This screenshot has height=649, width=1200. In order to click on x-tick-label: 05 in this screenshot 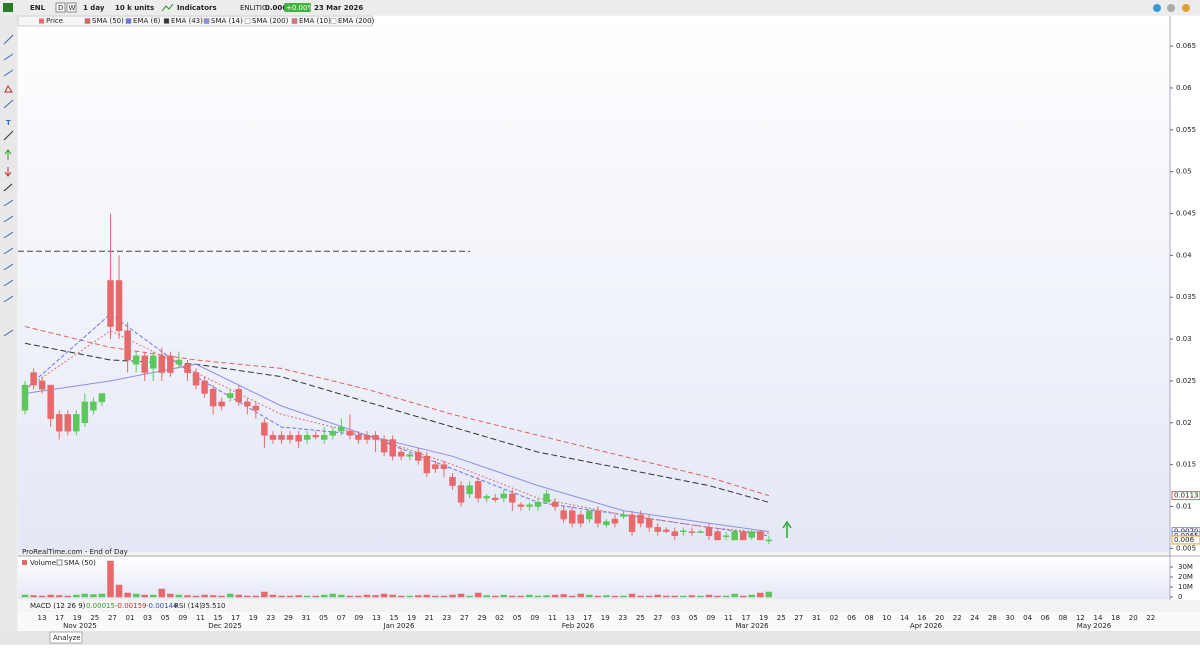, I will do `click(323, 618)`.